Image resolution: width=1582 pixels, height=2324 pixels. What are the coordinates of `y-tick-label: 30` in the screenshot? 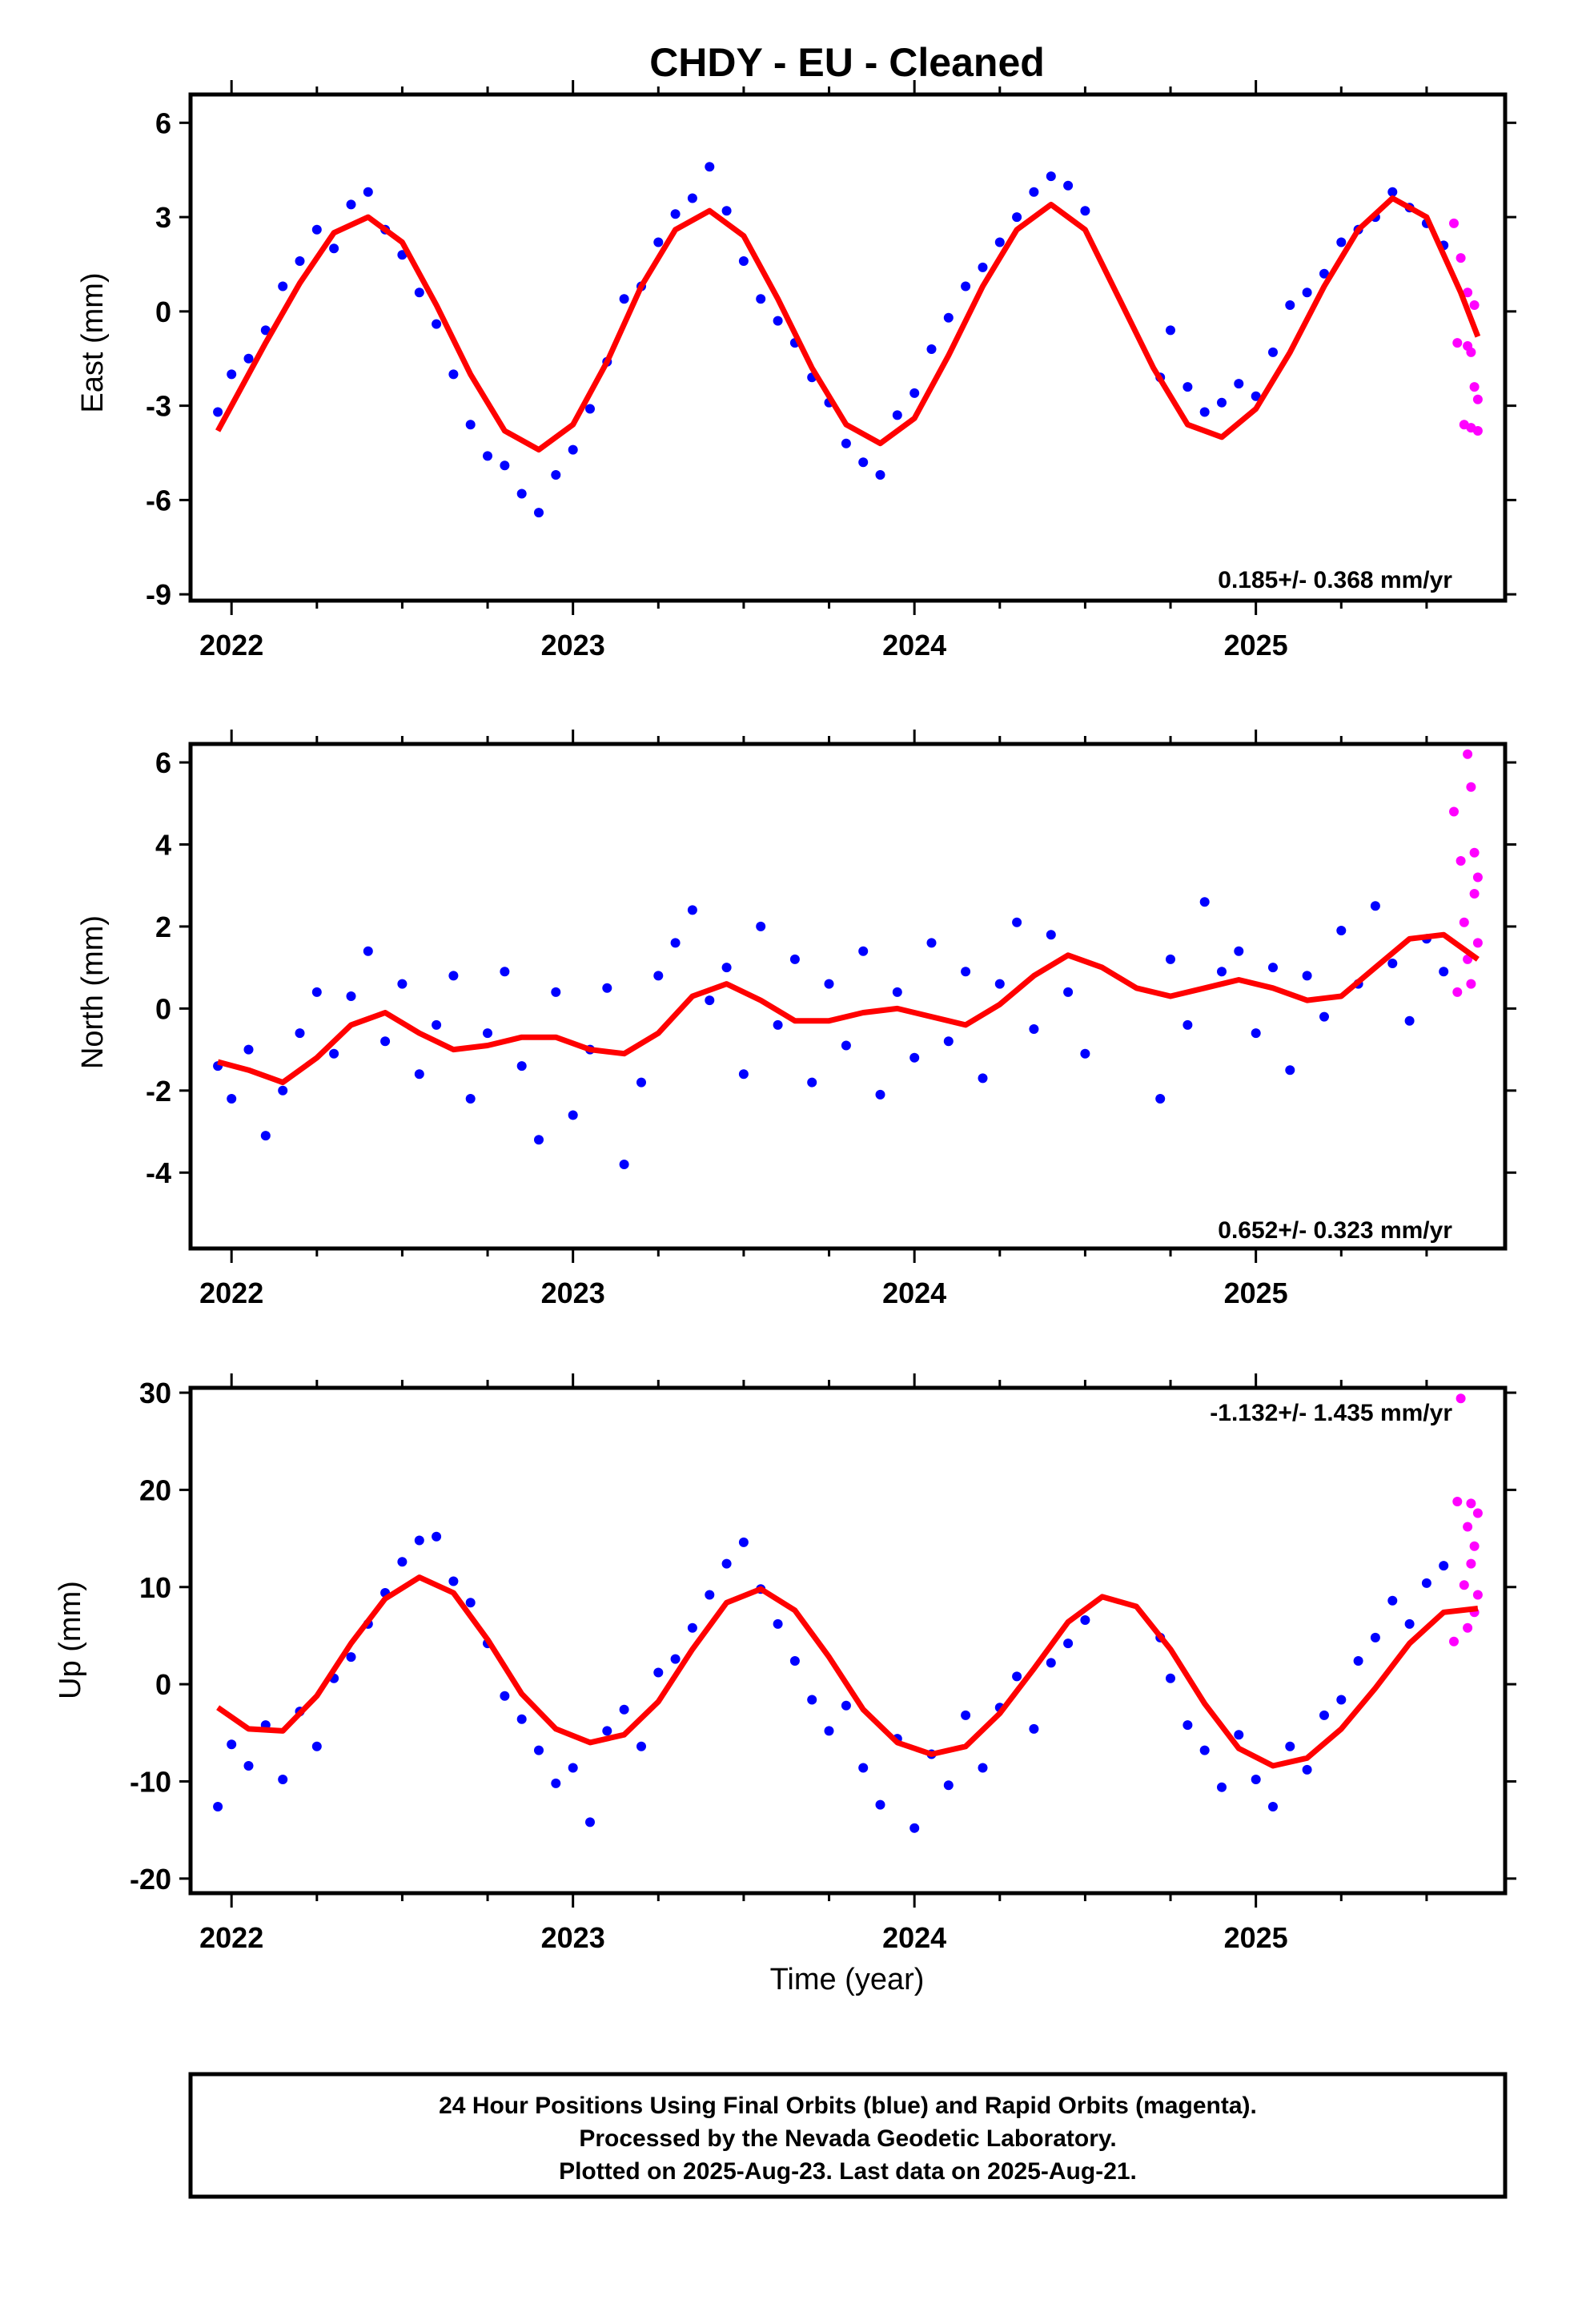 It's located at (155, 1393).